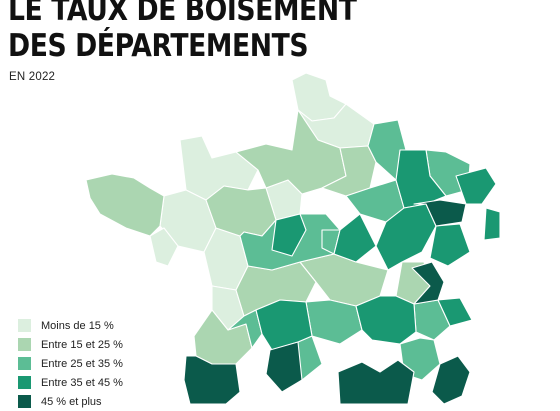 This screenshot has height=411, width=560. What do you see at coordinates (77, 325) in the screenshot?
I see `legend-label-1: Moins de 15 %` at bounding box center [77, 325].